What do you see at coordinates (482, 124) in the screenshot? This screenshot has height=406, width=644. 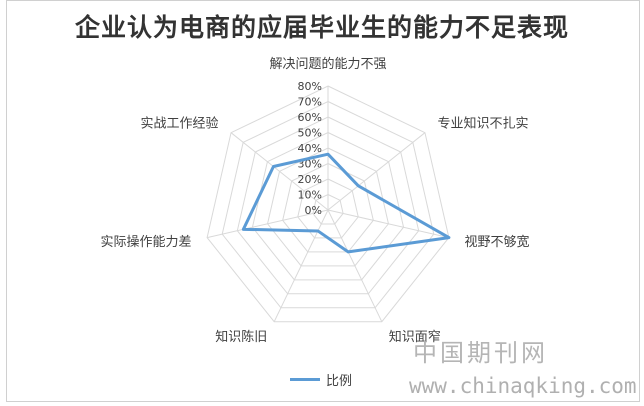 I see `axis-label: 专业知识不扎实` at bounding box center [482, 124].